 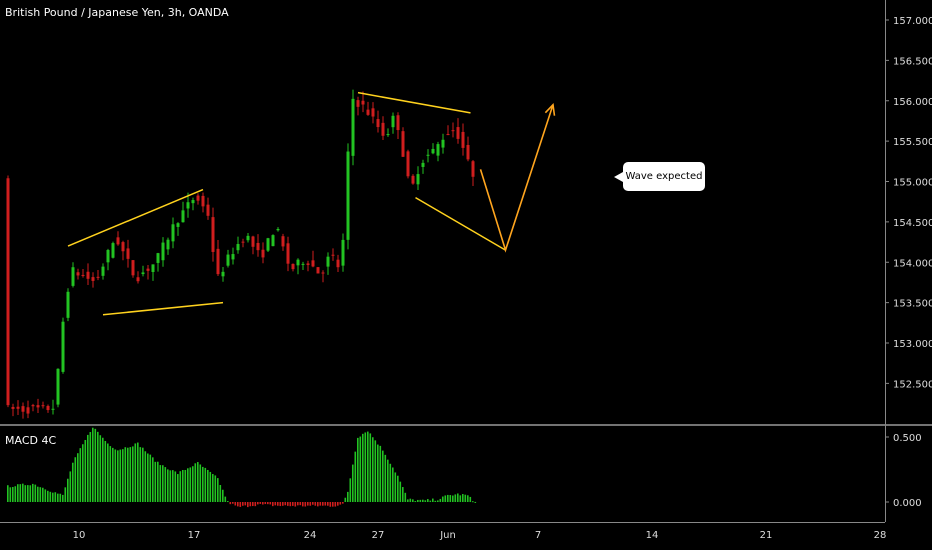 What do you see at coordinates (912, 61) in the screenshot?
I see `price-tick-label: 156.500` at bounding box center [912, 61].